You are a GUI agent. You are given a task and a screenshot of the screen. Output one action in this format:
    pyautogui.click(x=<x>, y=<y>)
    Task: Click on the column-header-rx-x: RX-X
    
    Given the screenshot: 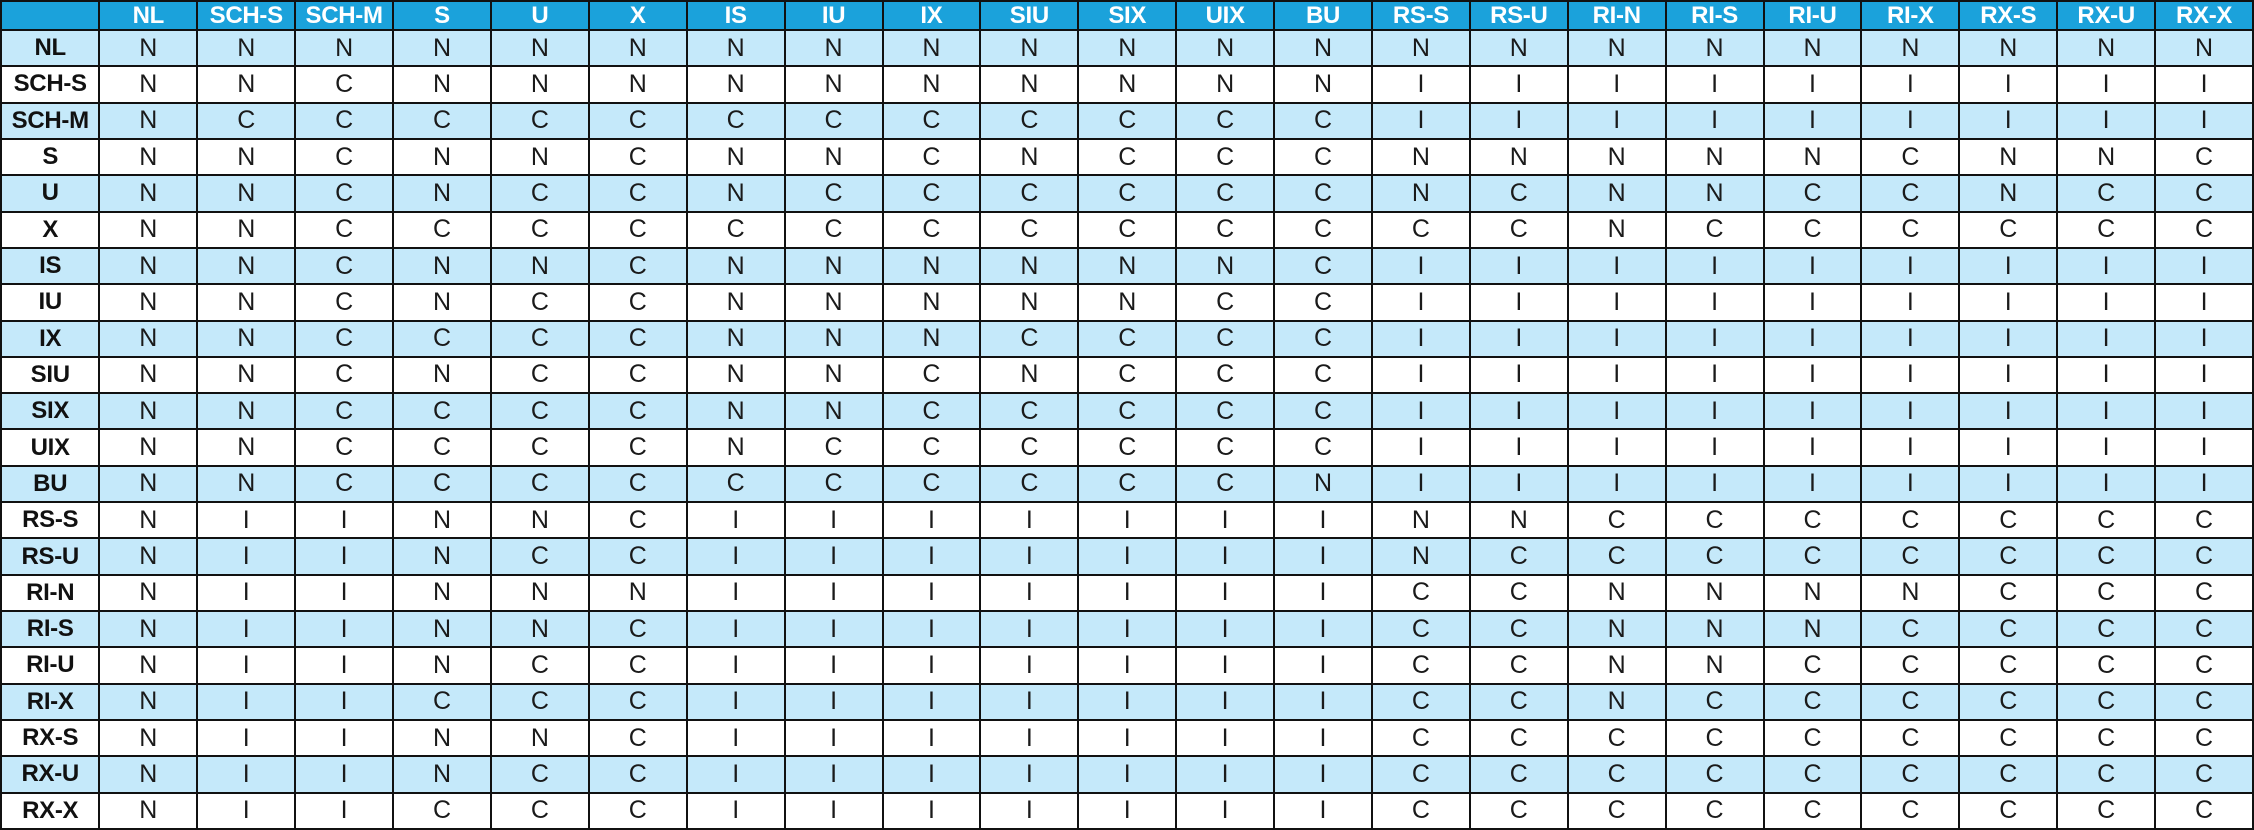 What is the action you would take?
    pyautogui.click(x=2204, y=15)
    